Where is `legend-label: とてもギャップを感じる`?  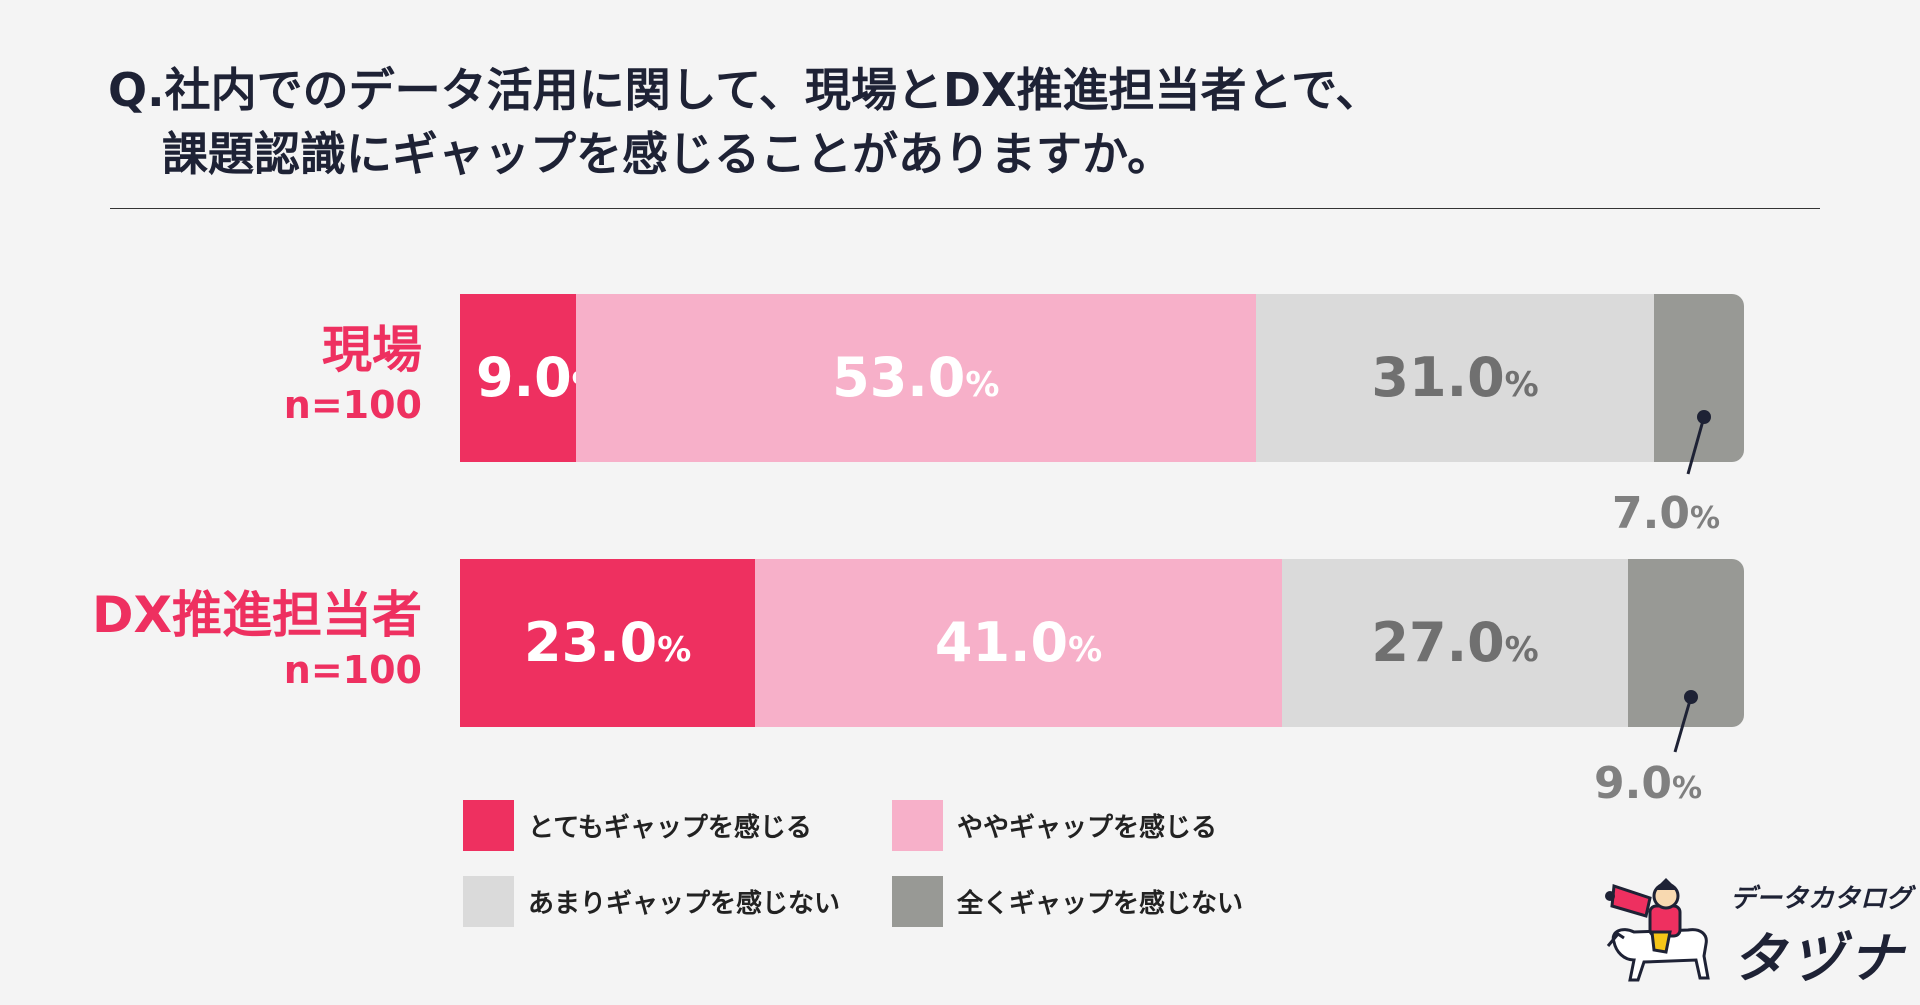 legend-label: とてもギャップを感じる is located at coordinates (670, 828).